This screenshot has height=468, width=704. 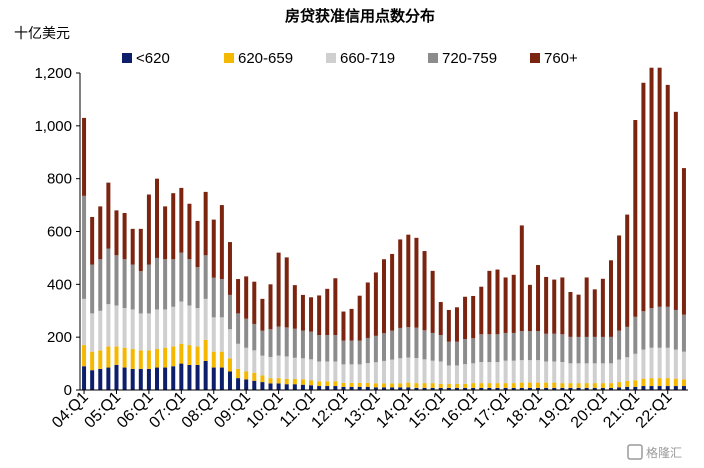 I want to click on x-tick-label: 07:Q1, so click(x=167, y=410).